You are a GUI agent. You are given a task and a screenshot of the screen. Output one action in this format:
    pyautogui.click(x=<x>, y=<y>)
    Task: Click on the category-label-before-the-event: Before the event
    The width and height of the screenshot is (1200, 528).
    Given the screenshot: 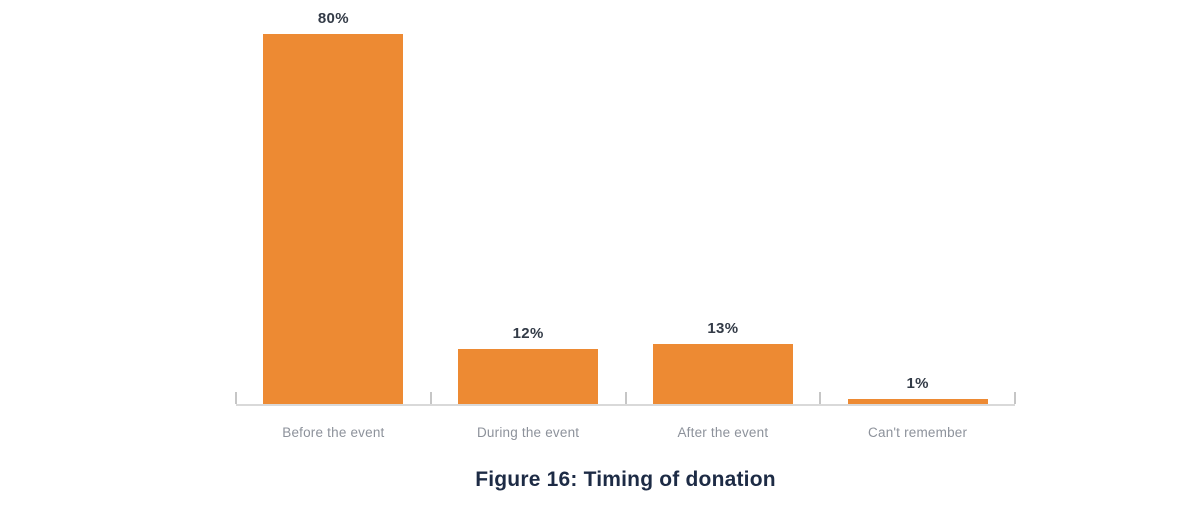 What is the action you would take?
    pyautogui.click(x=333, y=432)
    